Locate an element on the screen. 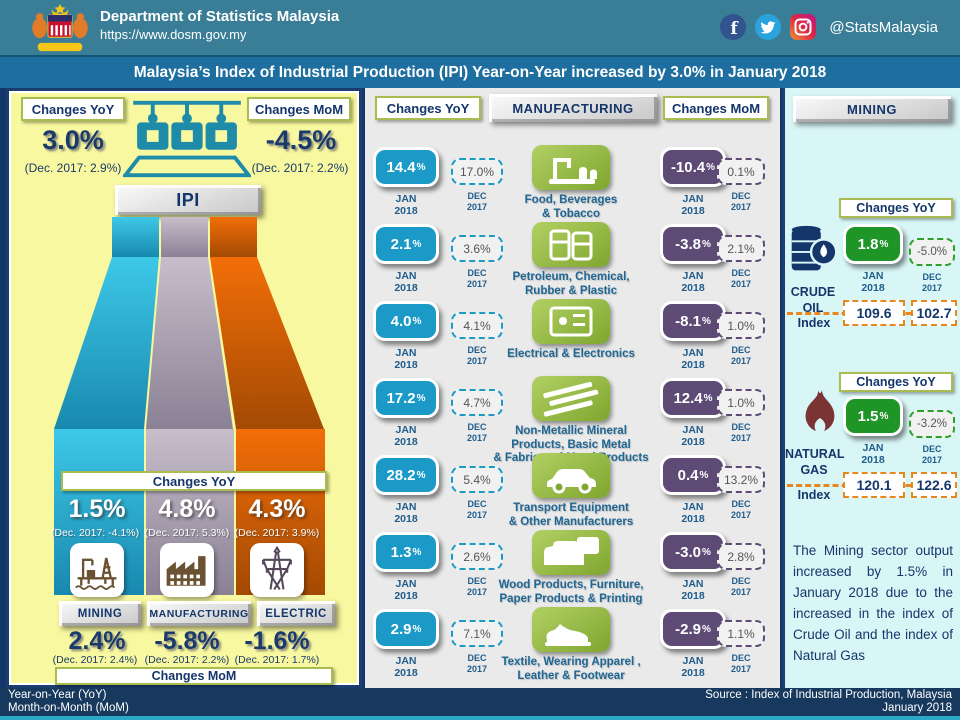 This screenshot has height=720, width=960. footer-period: January 2018 is located at coordinates (917, 708).